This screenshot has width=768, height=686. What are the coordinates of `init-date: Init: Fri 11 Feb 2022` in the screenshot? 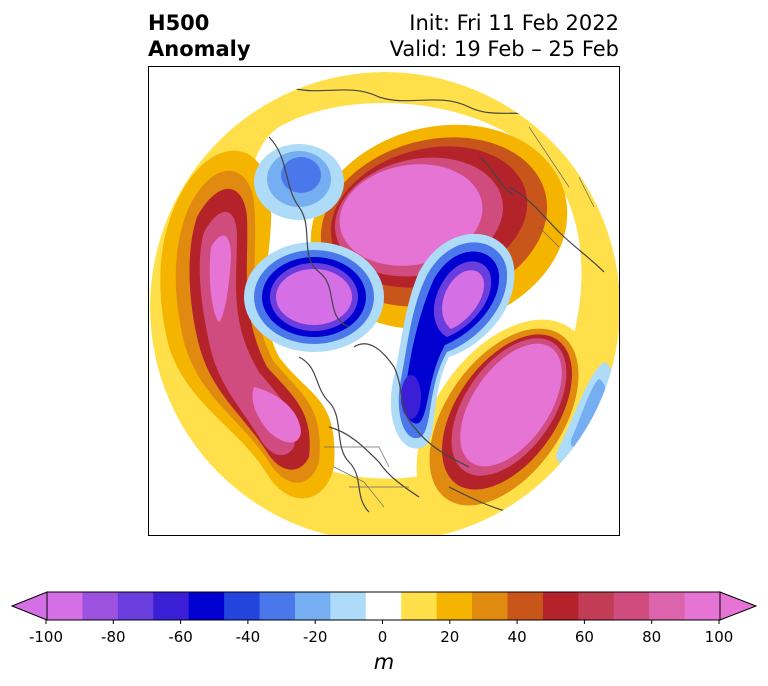 It's located at (514, 23).